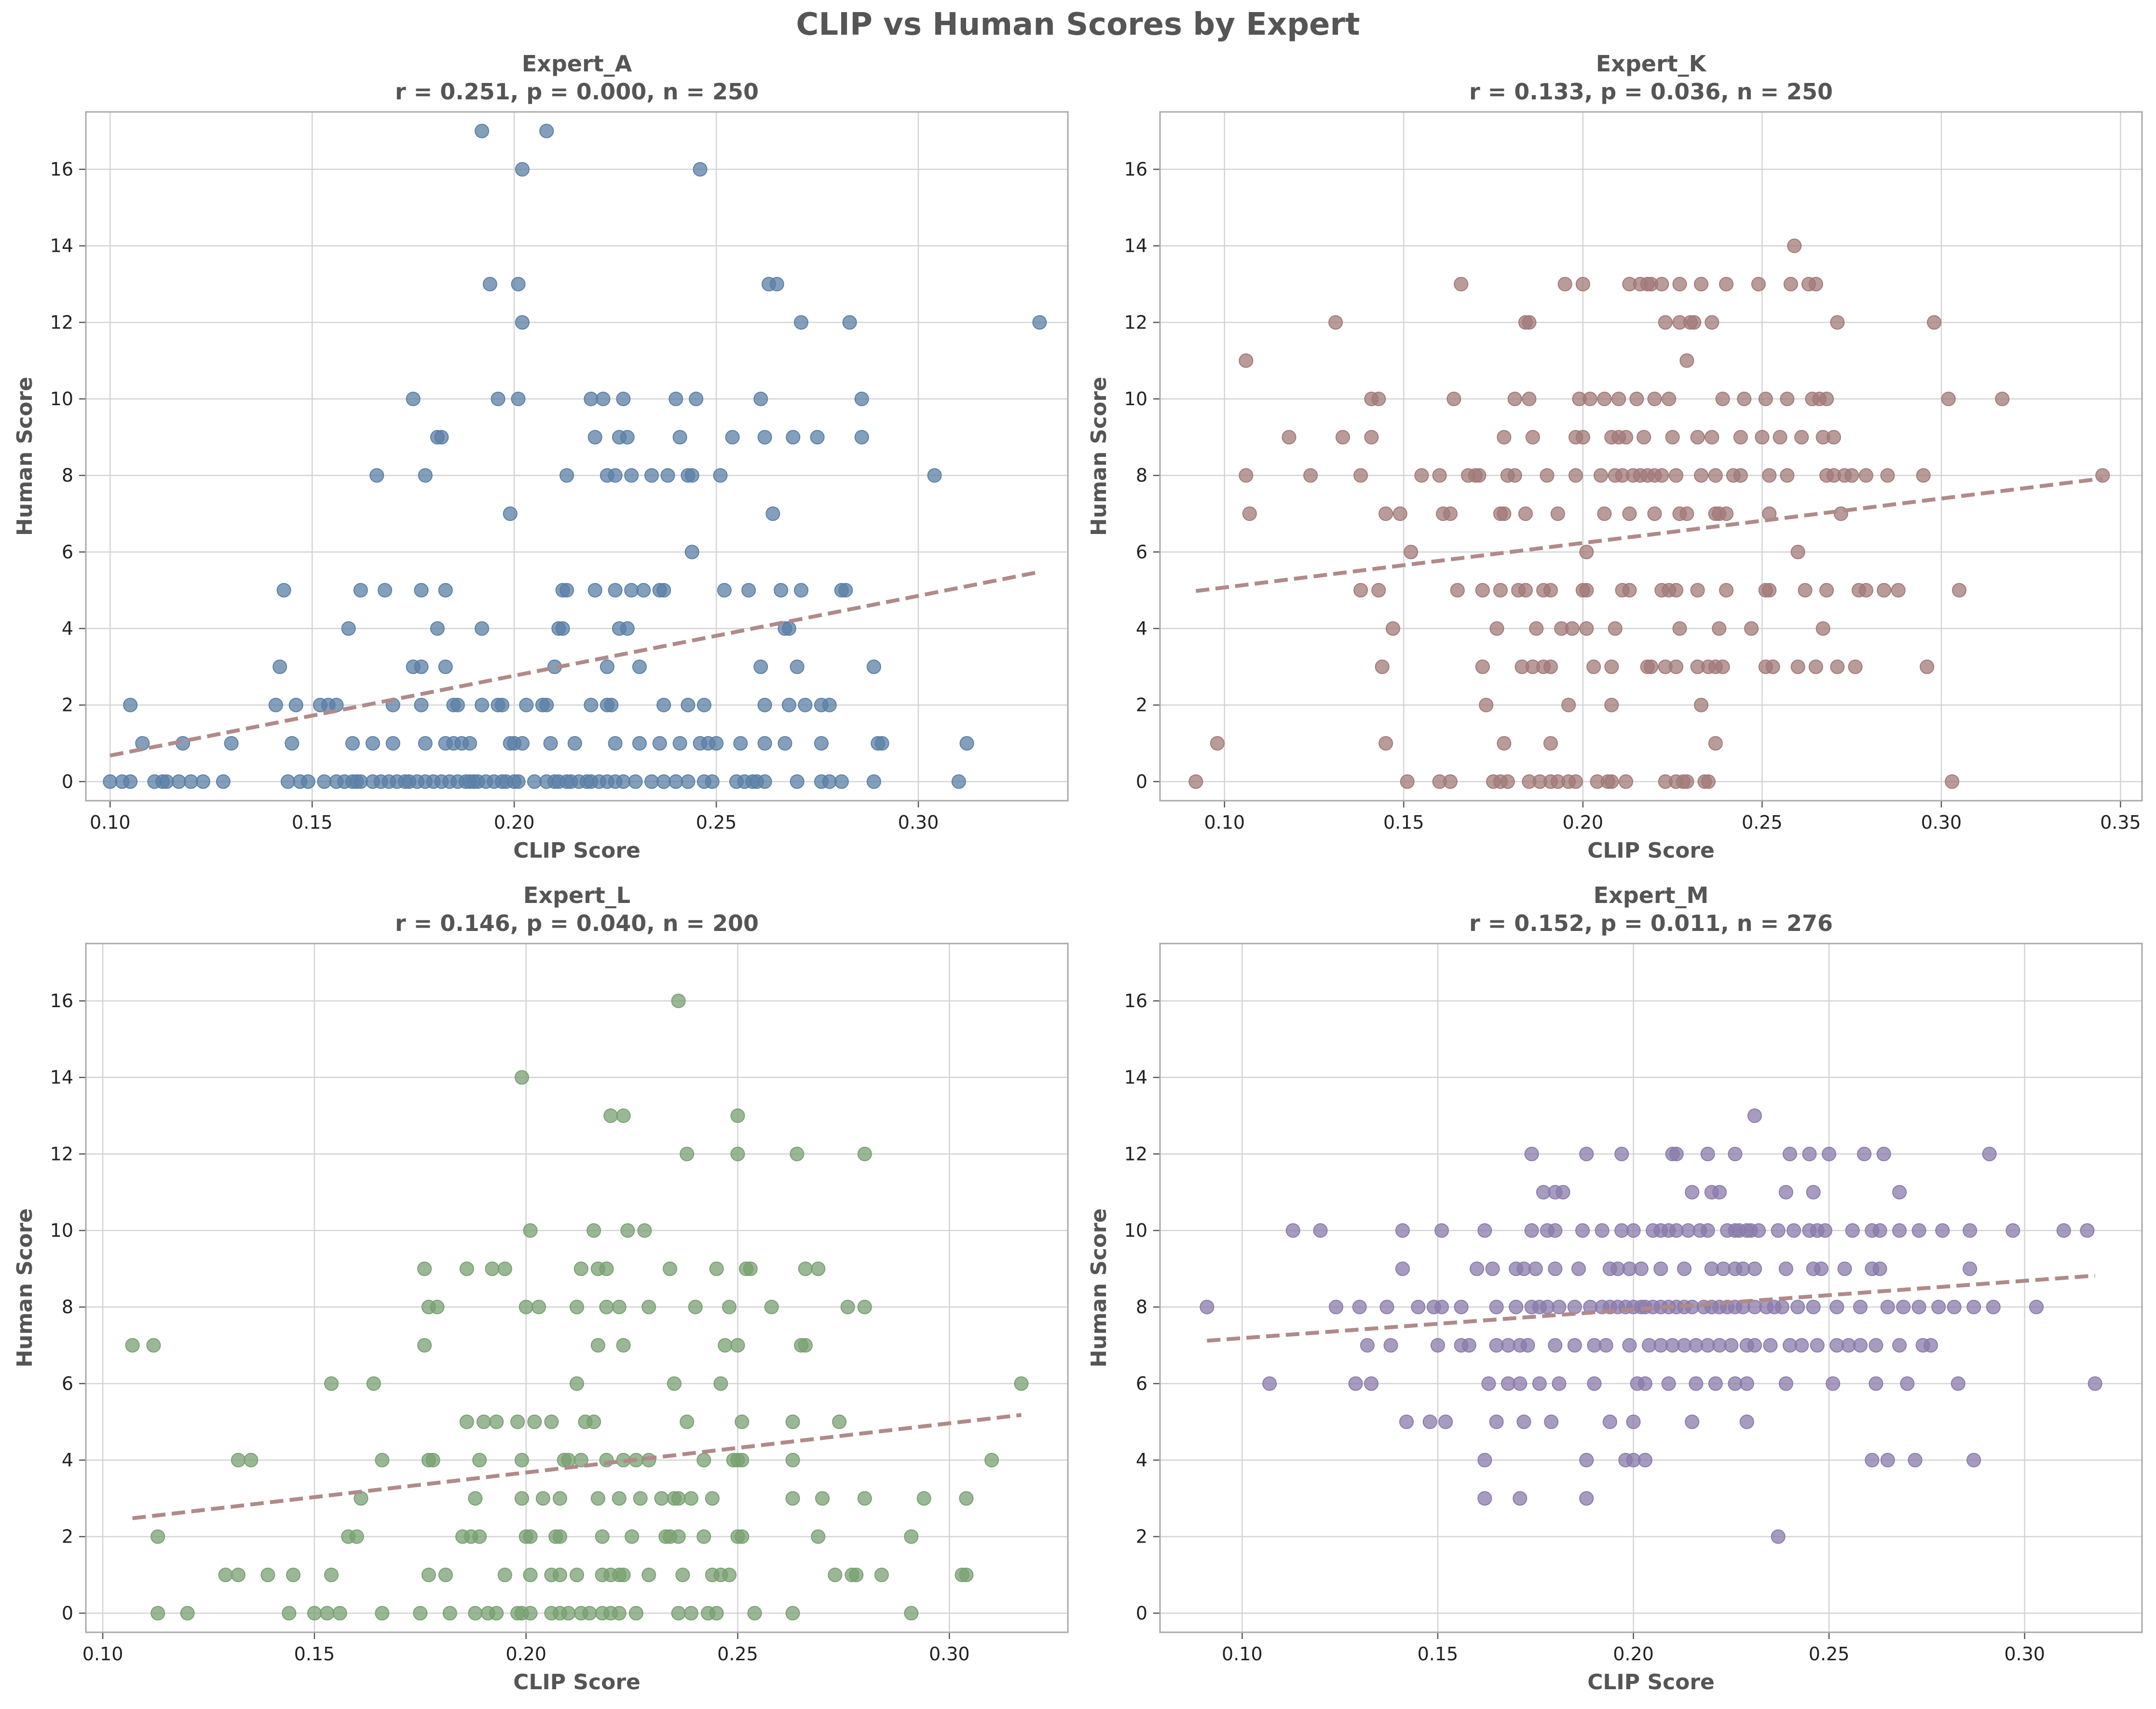  Describe the element at coordinates (1141, 1307) in the screenshot. I see `y-tick-label: 8` at that location.